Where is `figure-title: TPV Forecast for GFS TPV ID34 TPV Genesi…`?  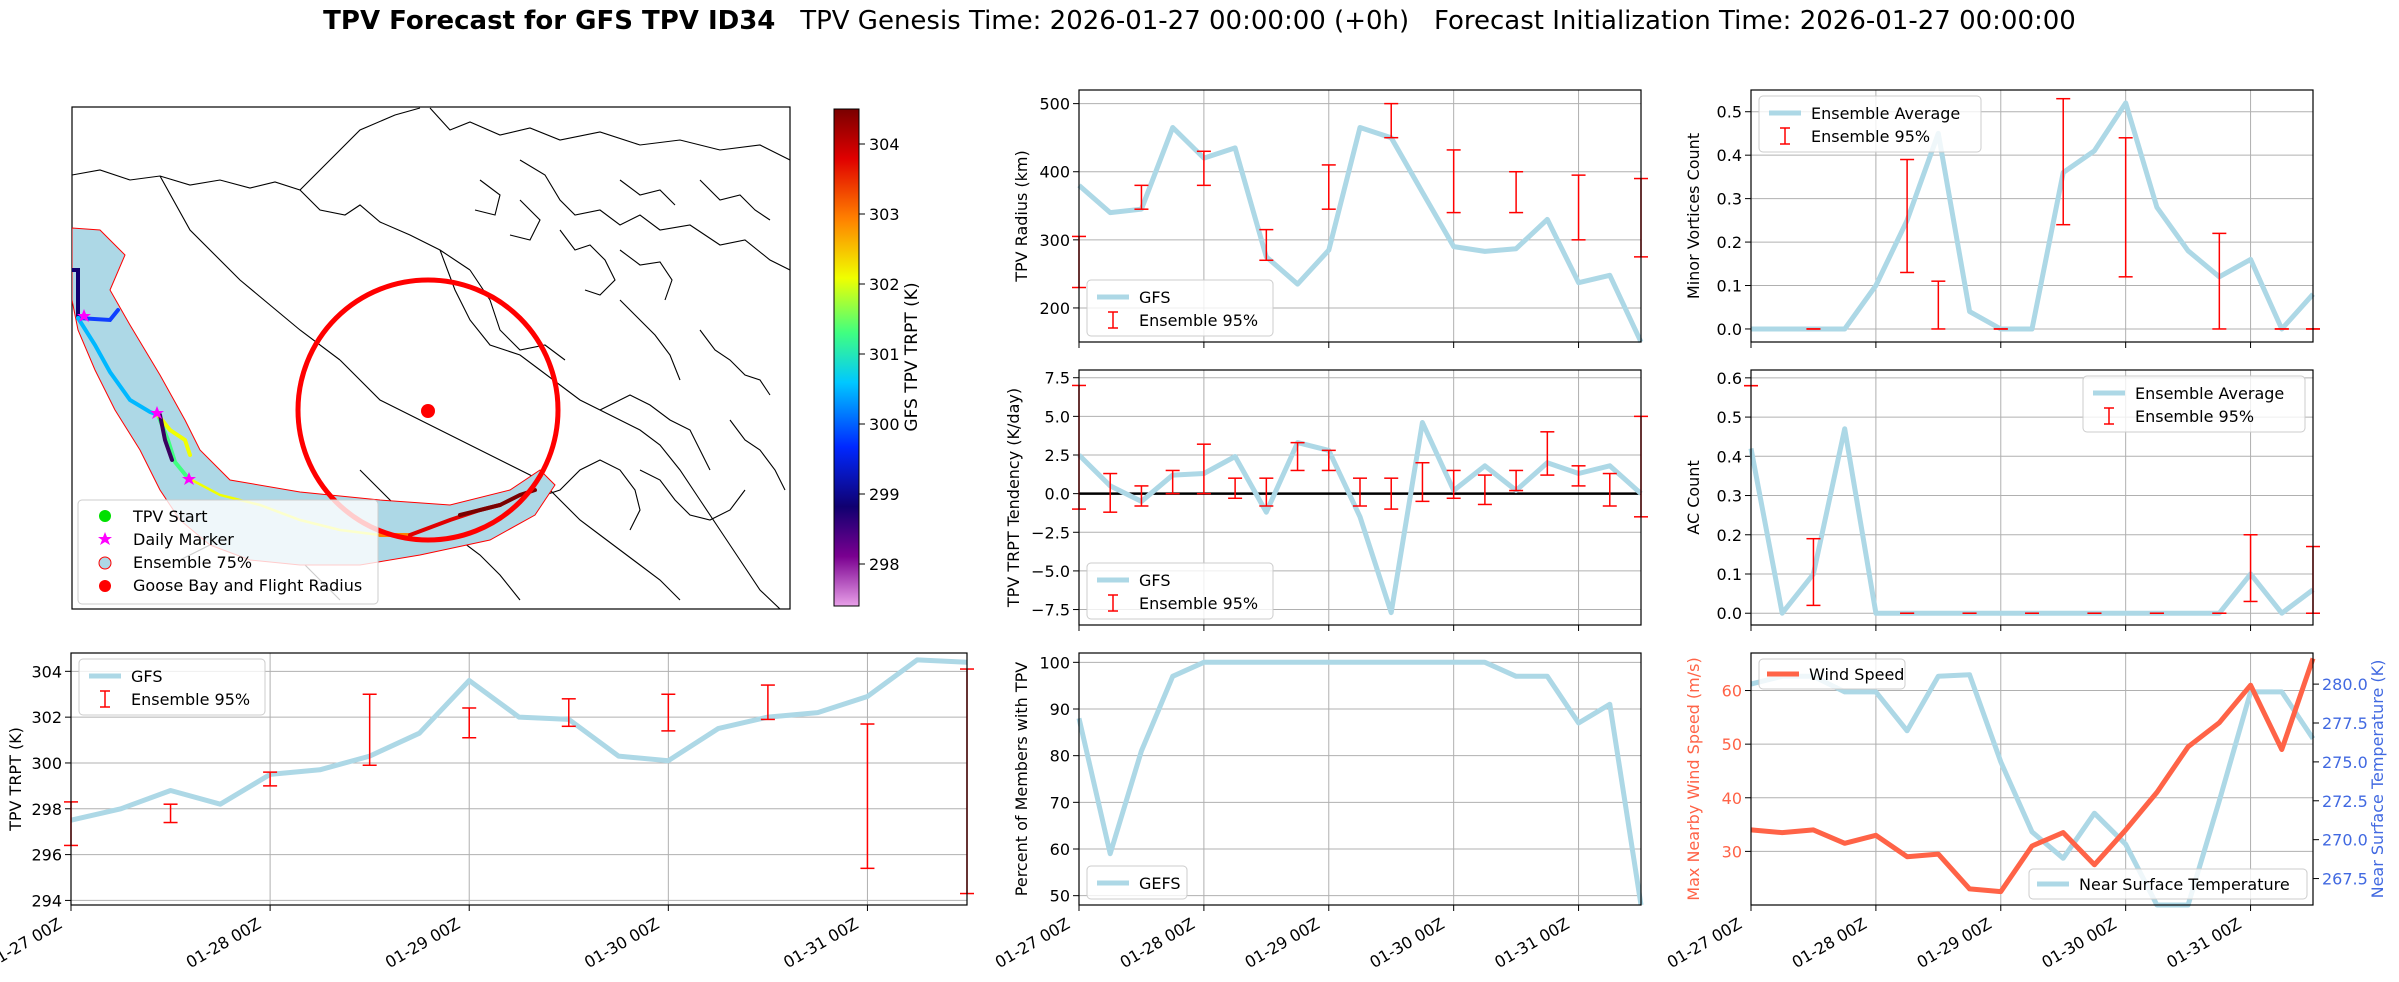 figure-title: TPV Forecast for GFS TPV ID34 TPV Genesi… is located at coordinates (1199, 21).